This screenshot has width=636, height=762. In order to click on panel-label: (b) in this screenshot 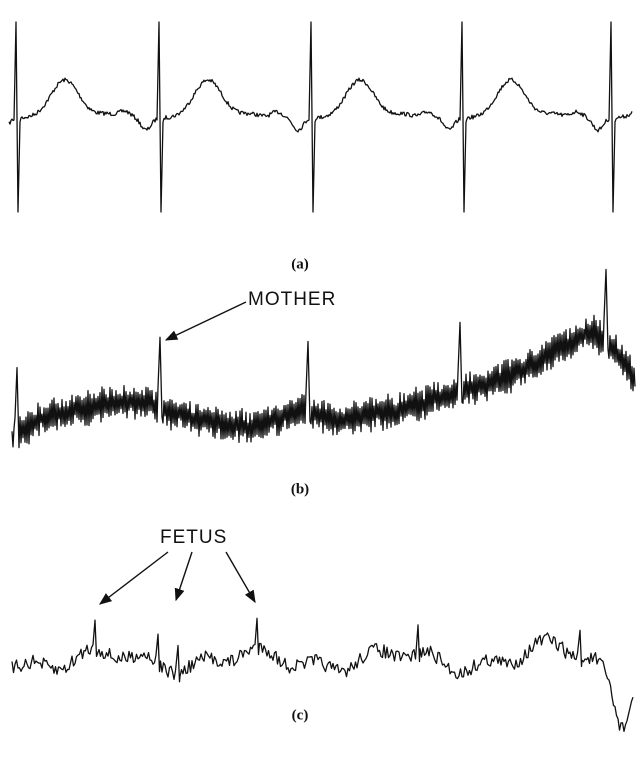, I will do `click(300, 489)`.